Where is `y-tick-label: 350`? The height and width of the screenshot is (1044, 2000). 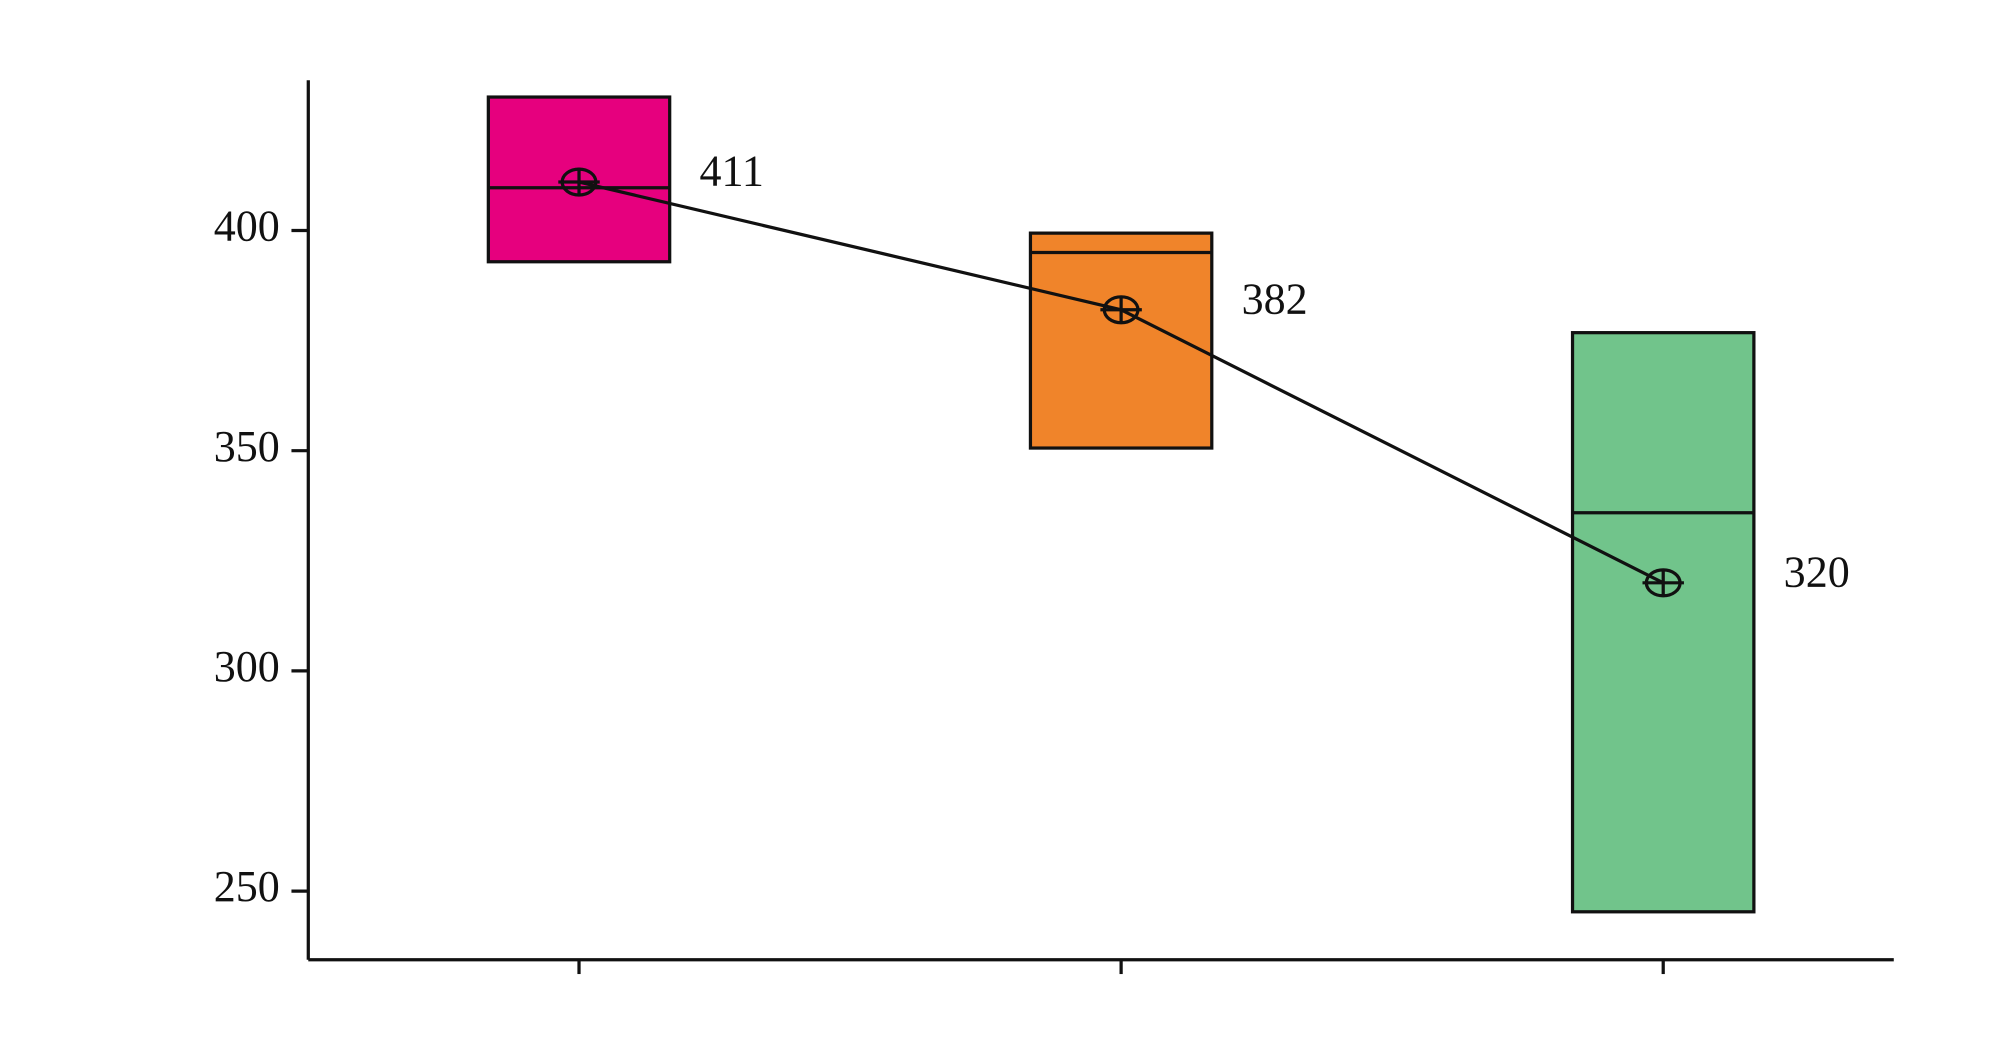 y-tick-label: 350 is located at coordinates (247, 446).